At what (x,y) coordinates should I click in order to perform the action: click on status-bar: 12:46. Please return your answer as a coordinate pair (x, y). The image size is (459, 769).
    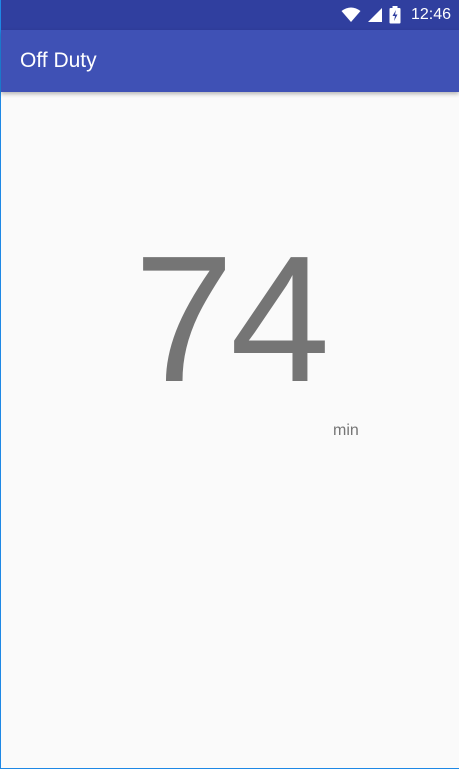
    Looking at the image, I should click on (230, 15).